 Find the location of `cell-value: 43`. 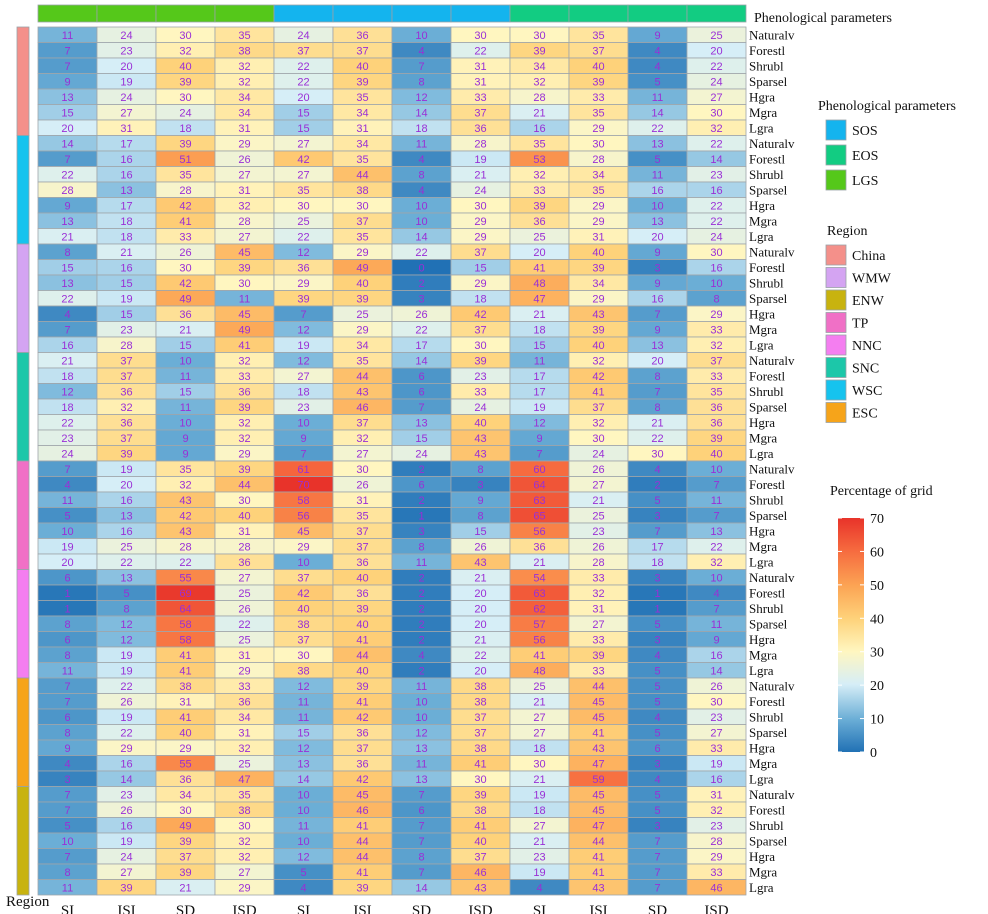

cell-value: 43 is located at coordinates (480, 563).